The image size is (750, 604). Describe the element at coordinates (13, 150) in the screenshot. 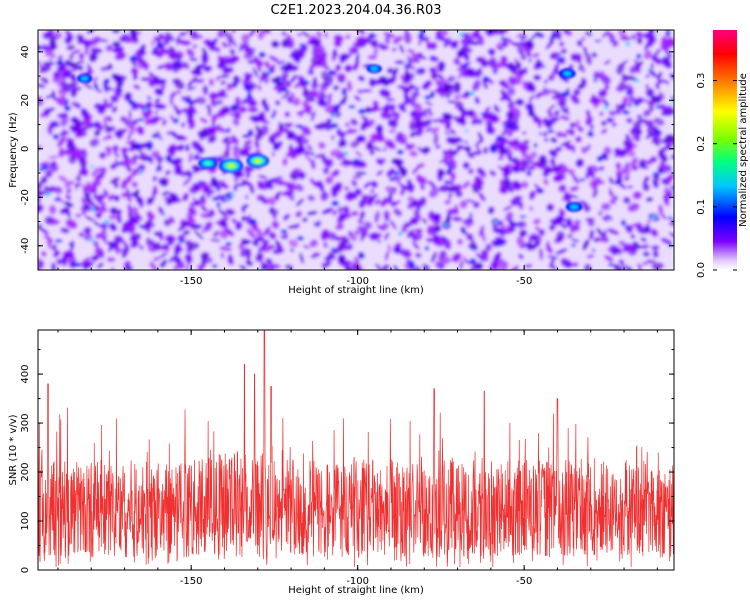

I see `spectrogram-y-axis-label: Frequency (Hz)` at that location.